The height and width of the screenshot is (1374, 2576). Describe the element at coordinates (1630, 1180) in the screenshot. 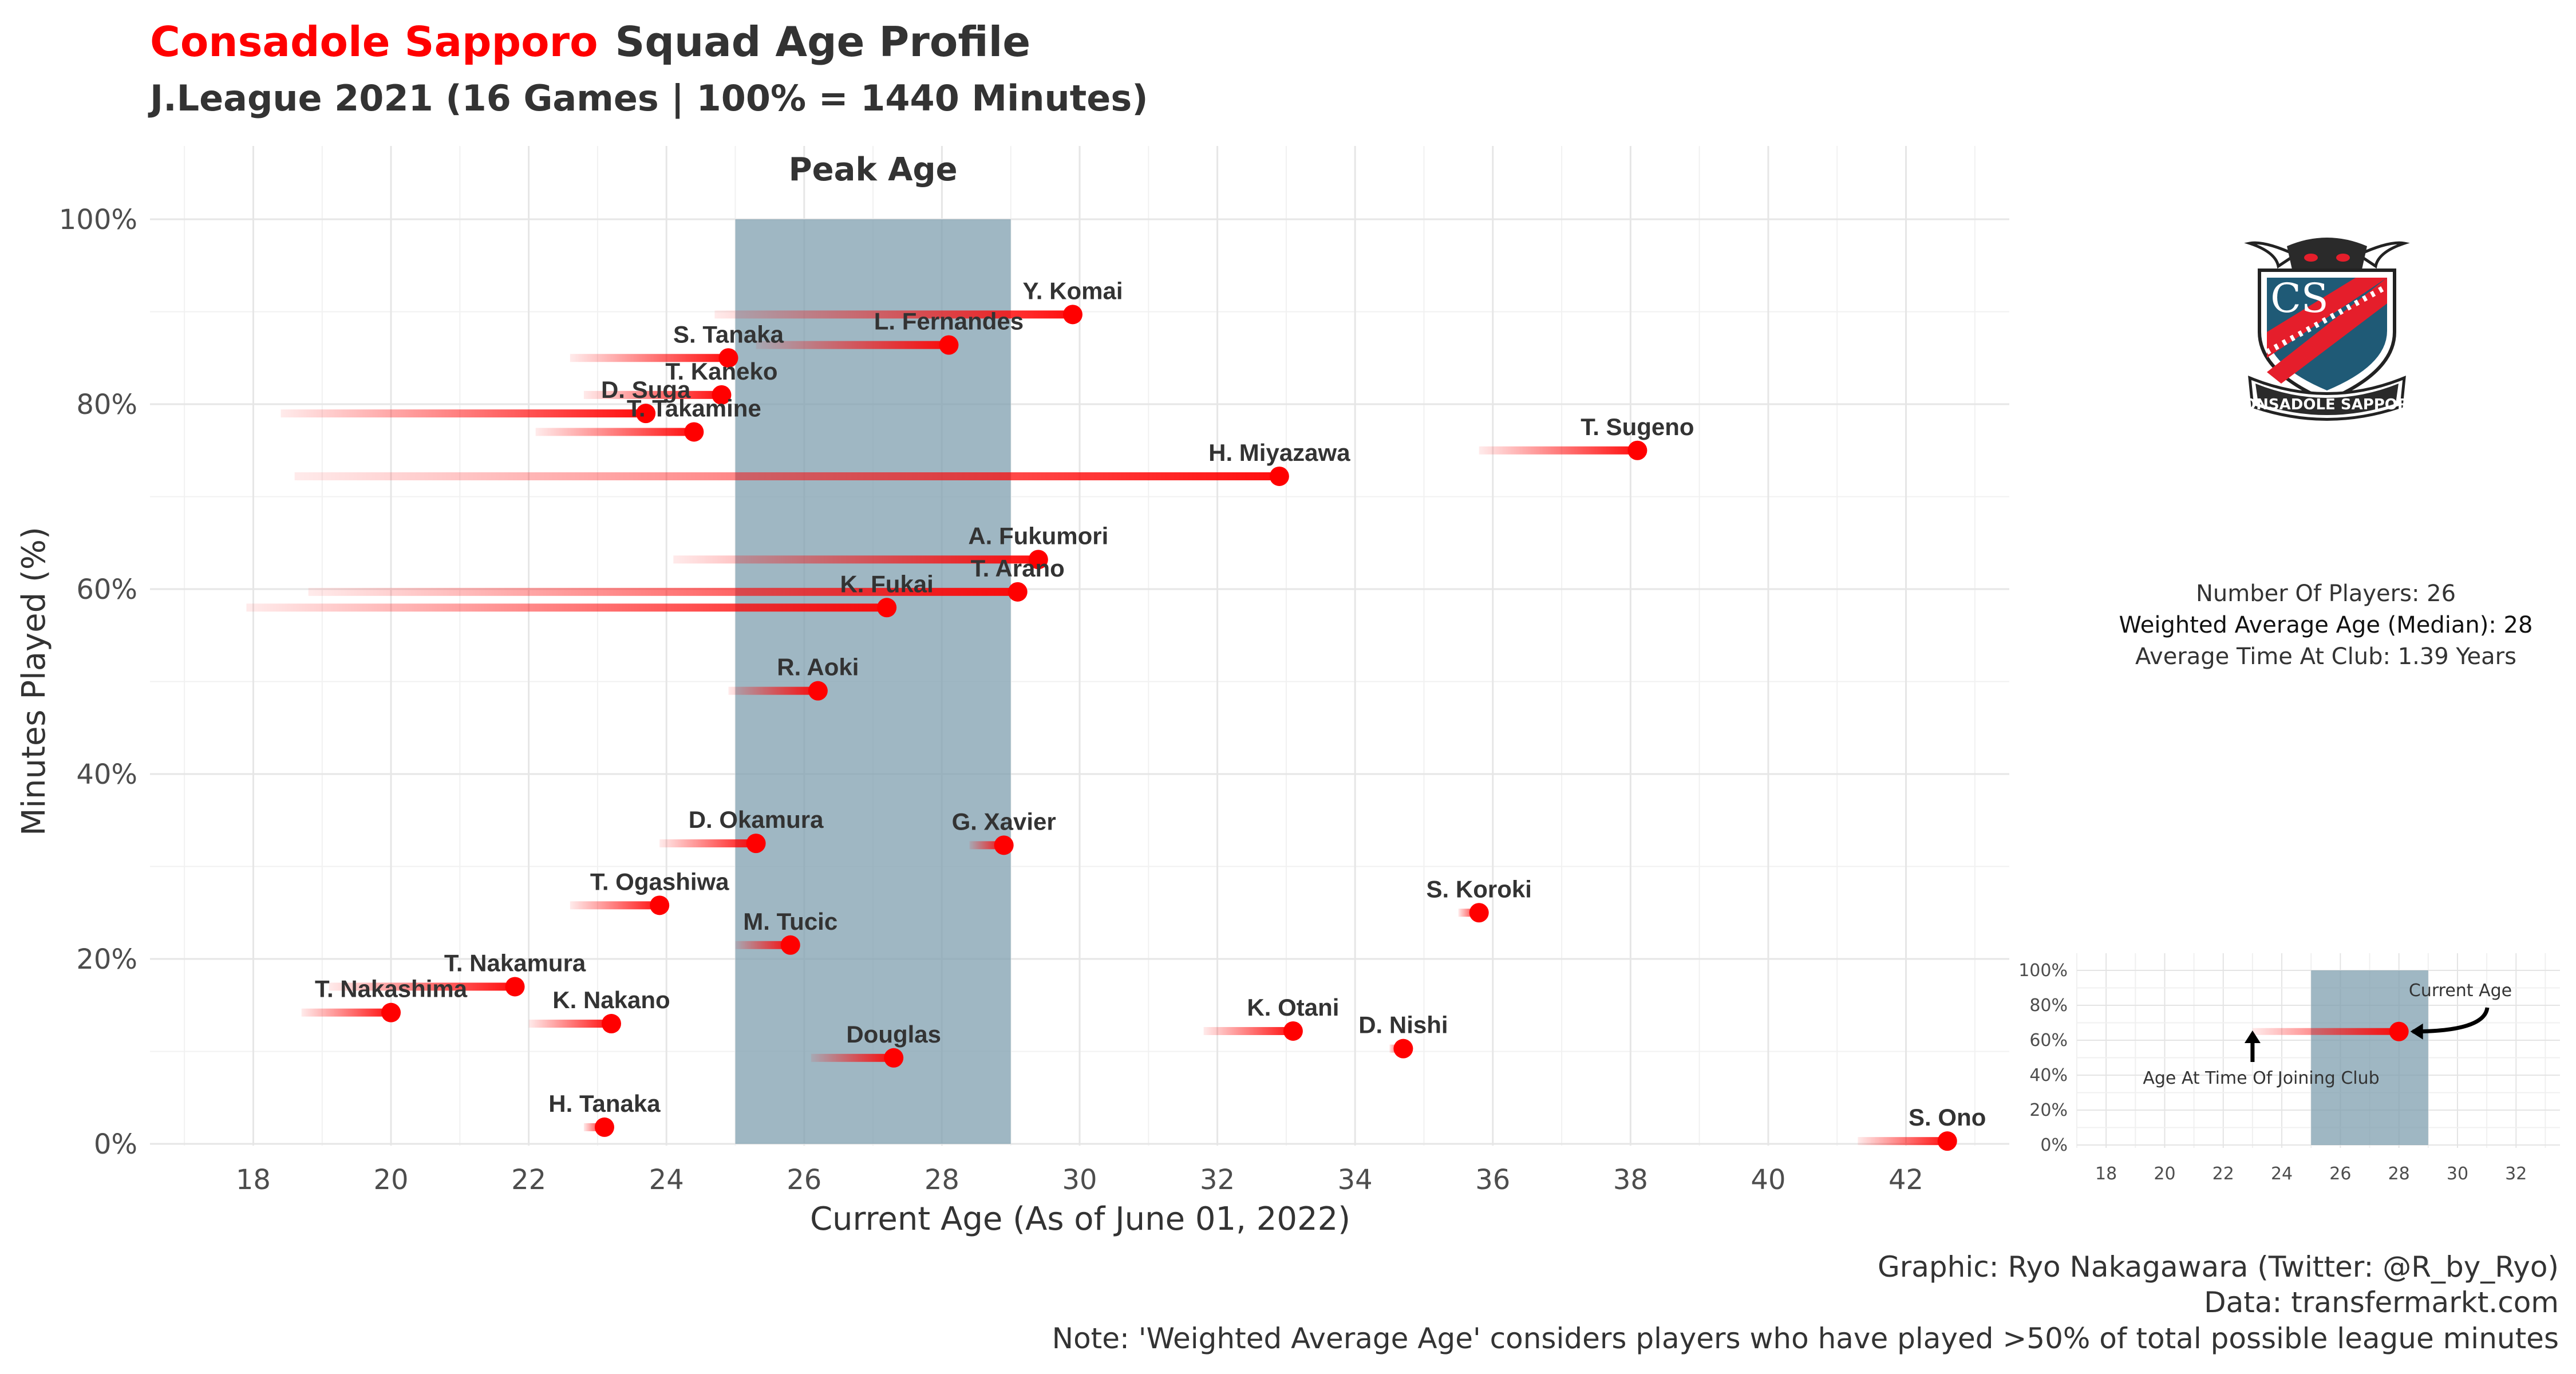

I see `x-tick-label: 38` at that location.